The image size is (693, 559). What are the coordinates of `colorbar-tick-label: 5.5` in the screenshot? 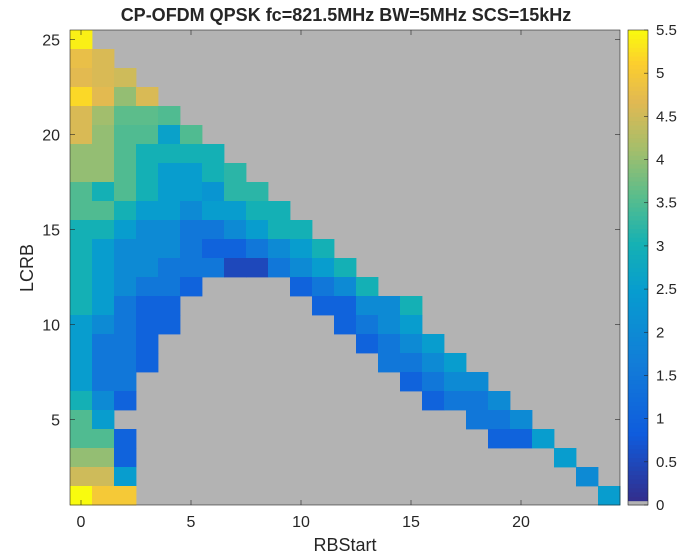 It's located at (666, 30).